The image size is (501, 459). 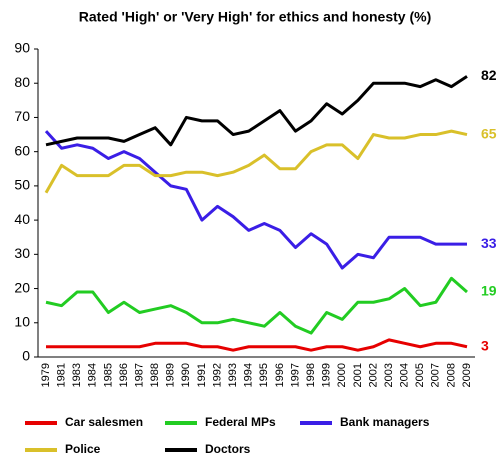 What do you see at coordinates (489, 291) in the screenshot?
I see `end-label: 19` at bounding box center [489, 291].